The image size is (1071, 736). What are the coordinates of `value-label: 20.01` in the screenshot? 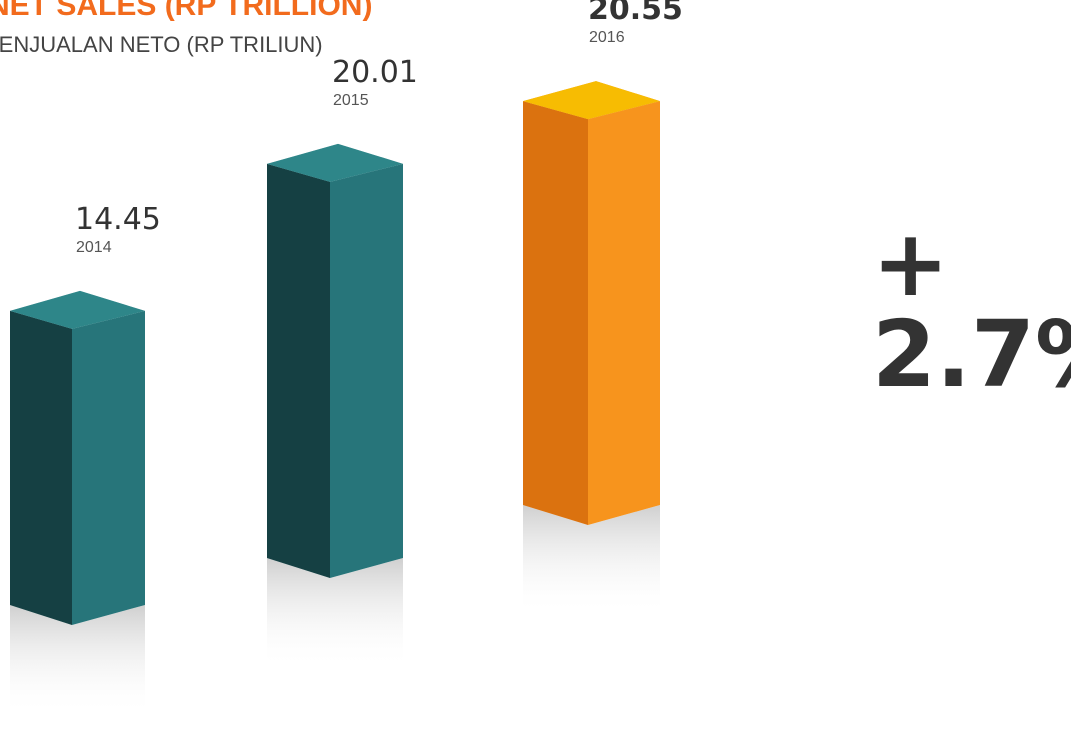 It's located at (375, 72).